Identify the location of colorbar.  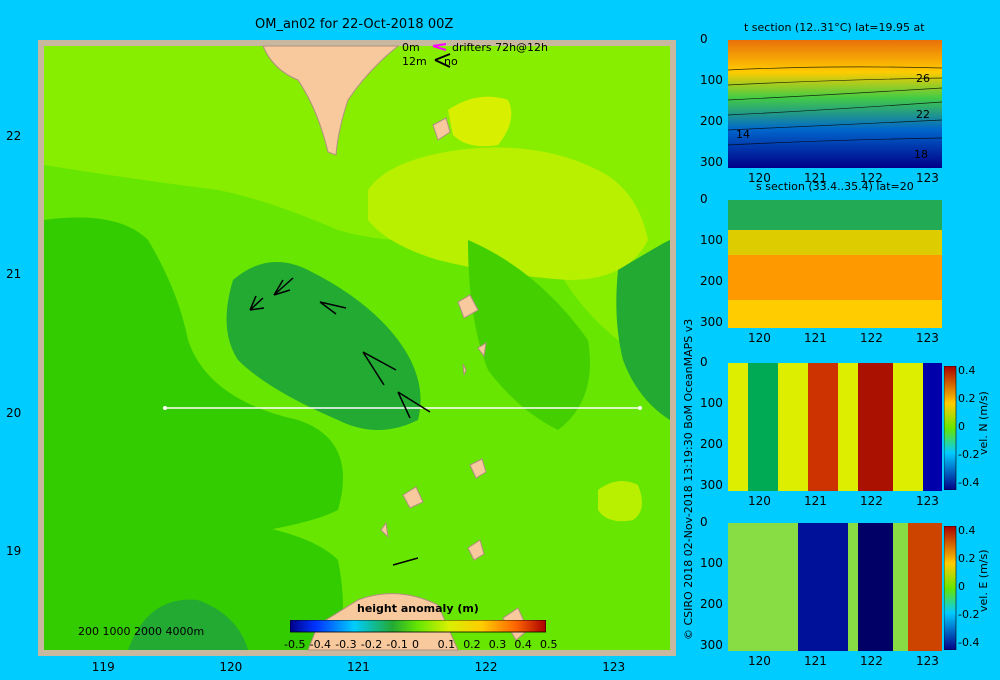
(418, 626).